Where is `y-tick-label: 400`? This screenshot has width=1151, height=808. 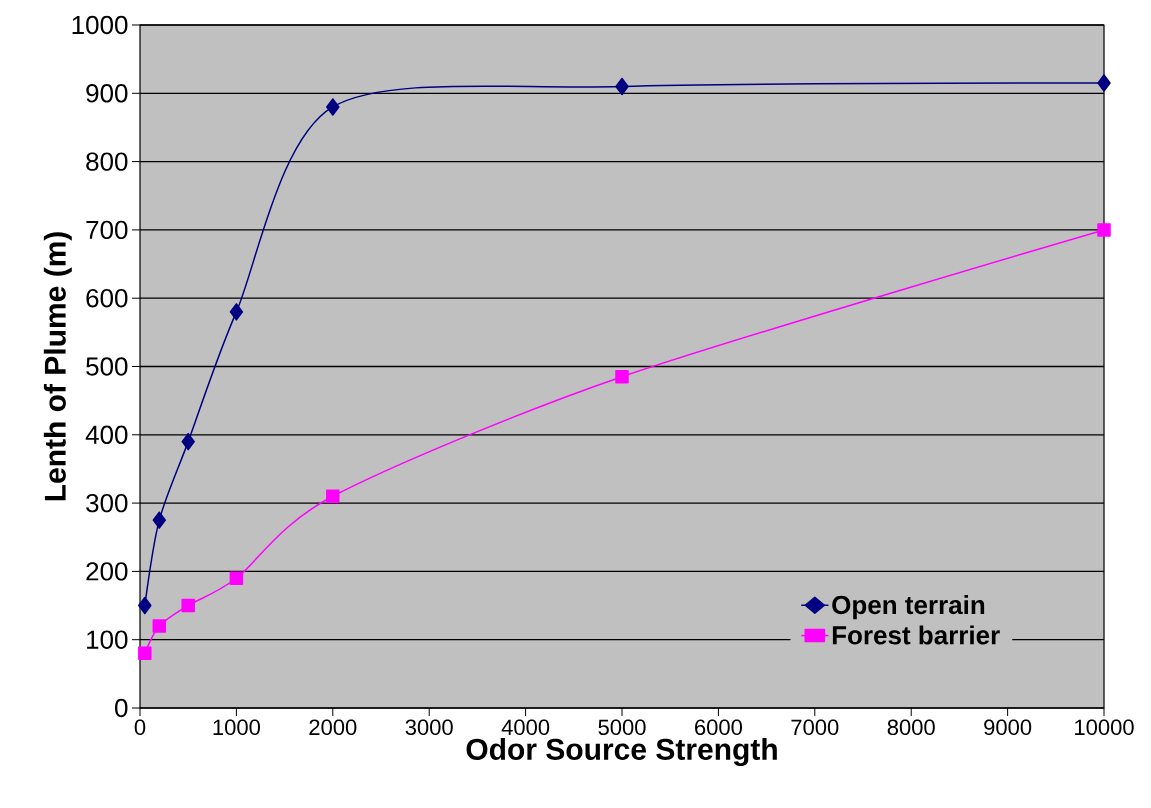
y-tick-label: 400 is located at coordinates (106, 434).